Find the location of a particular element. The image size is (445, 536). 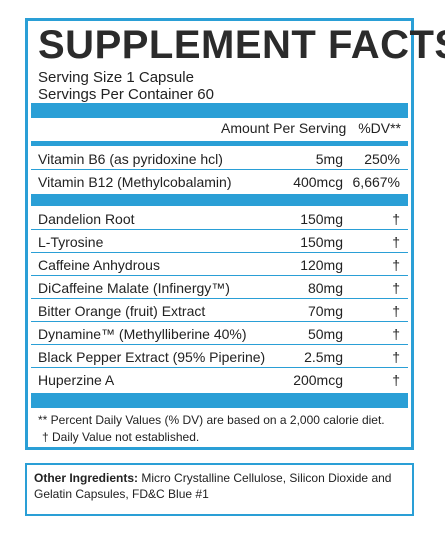

ingredient-amount: 2.5mg is located at coordinates (323, 357).